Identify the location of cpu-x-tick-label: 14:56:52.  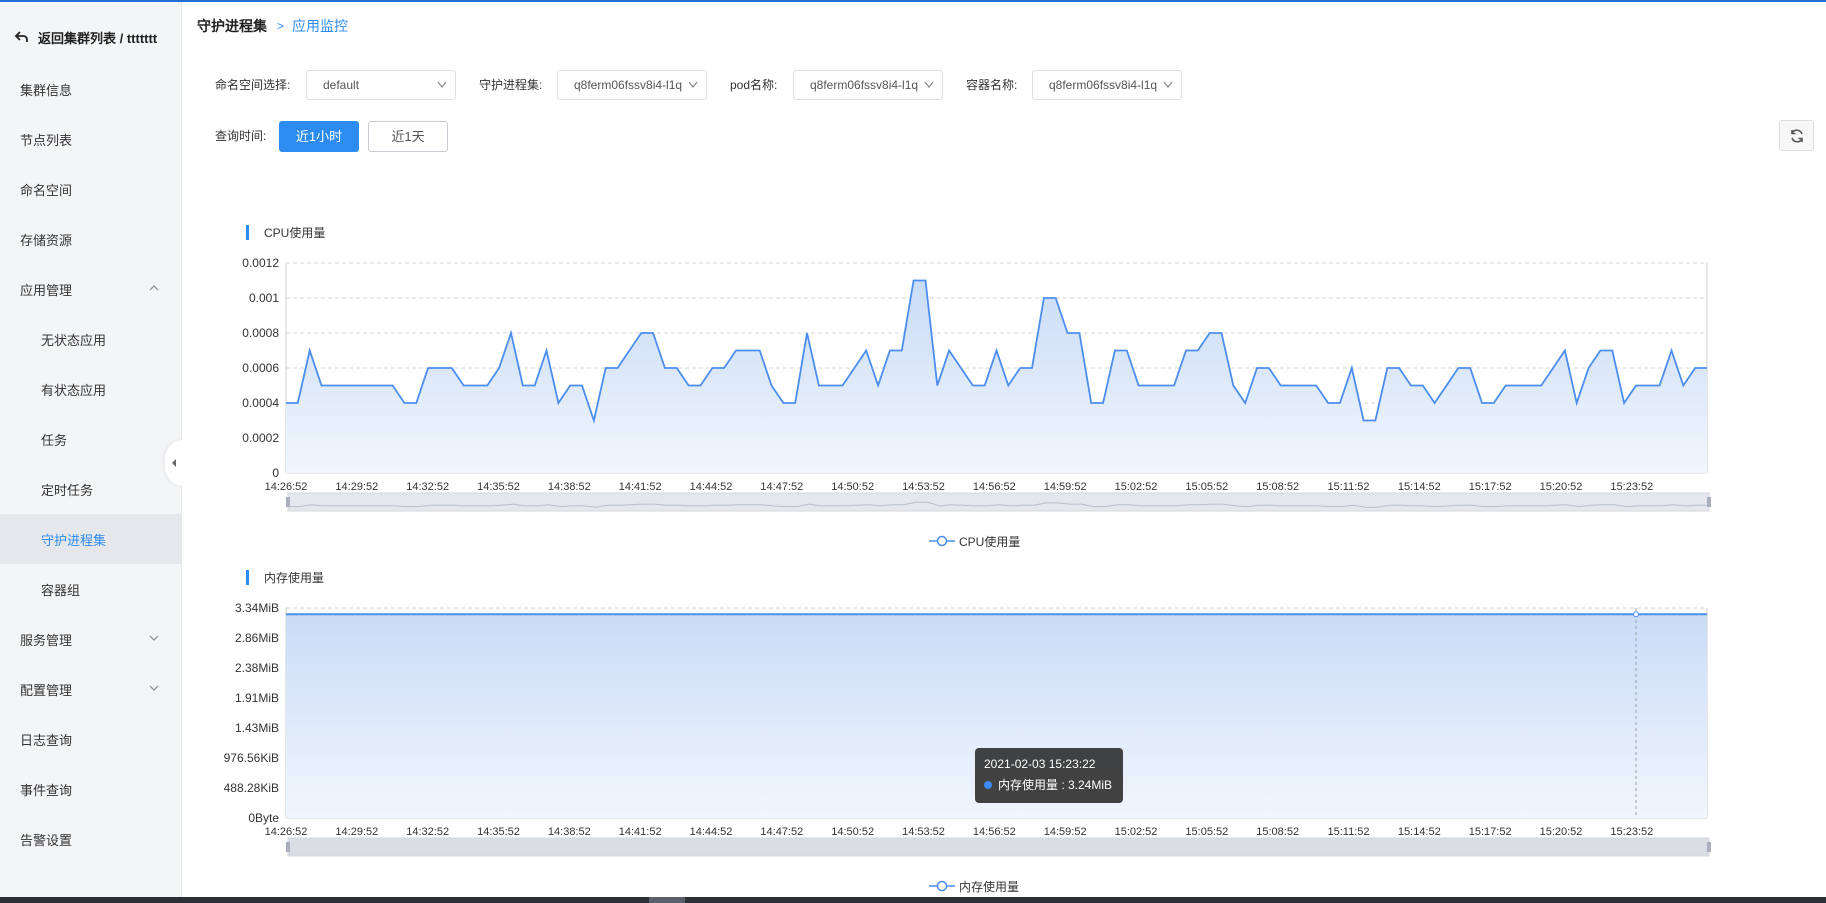
(994, 487).